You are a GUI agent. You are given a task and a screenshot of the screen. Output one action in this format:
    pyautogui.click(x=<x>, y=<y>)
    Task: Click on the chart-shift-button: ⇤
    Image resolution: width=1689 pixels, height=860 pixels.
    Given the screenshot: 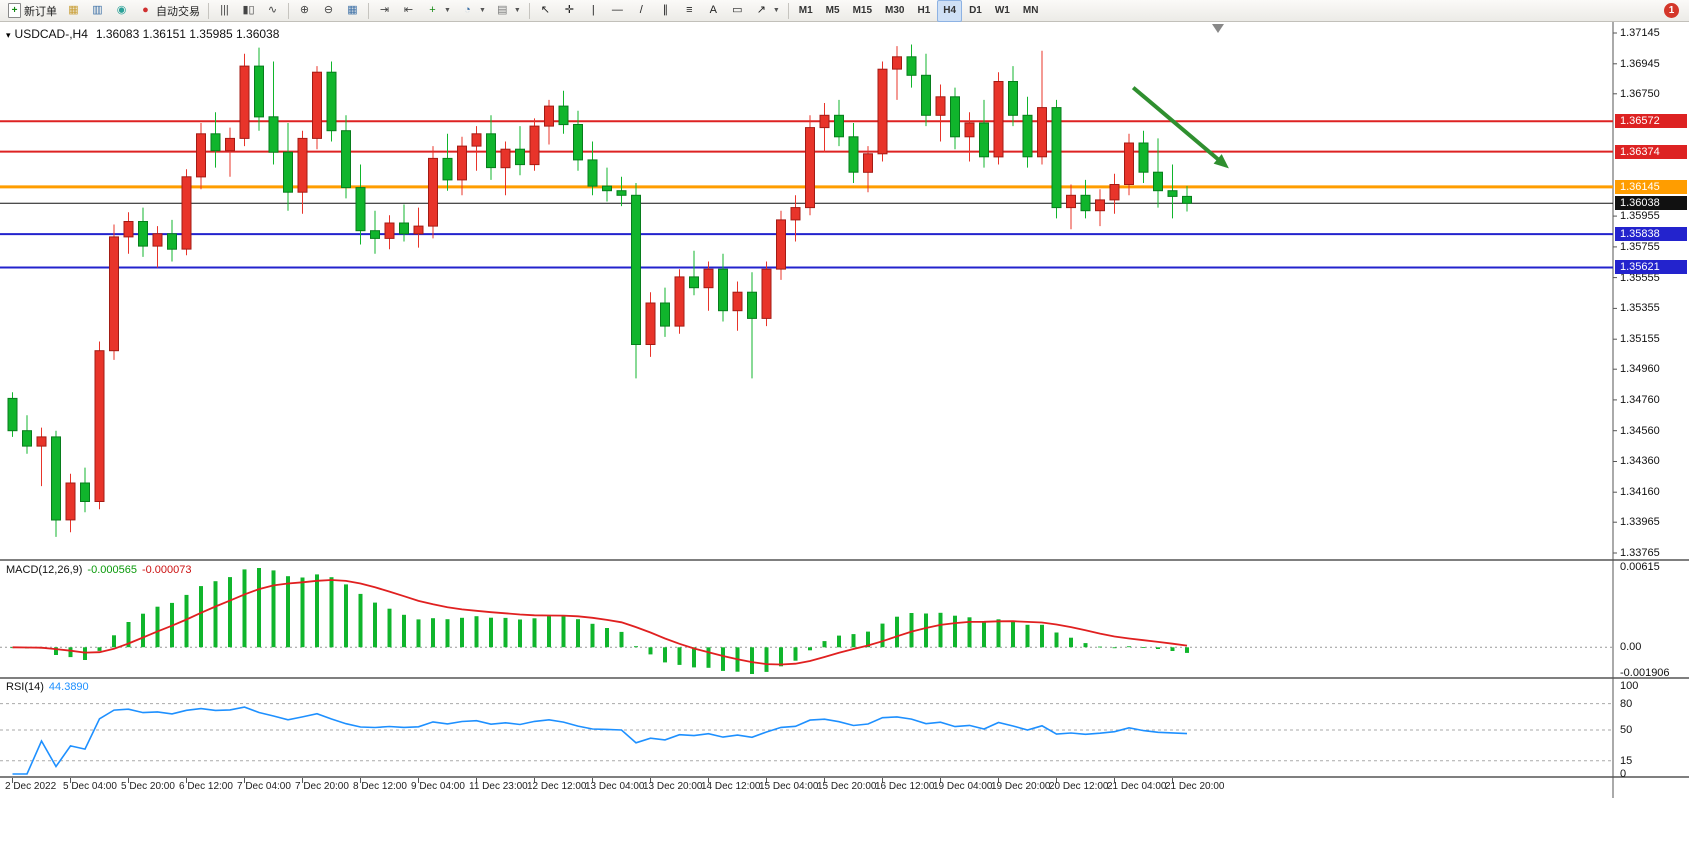 What is the action you would take?
    pyautogui.click(x=408, y=11)
    